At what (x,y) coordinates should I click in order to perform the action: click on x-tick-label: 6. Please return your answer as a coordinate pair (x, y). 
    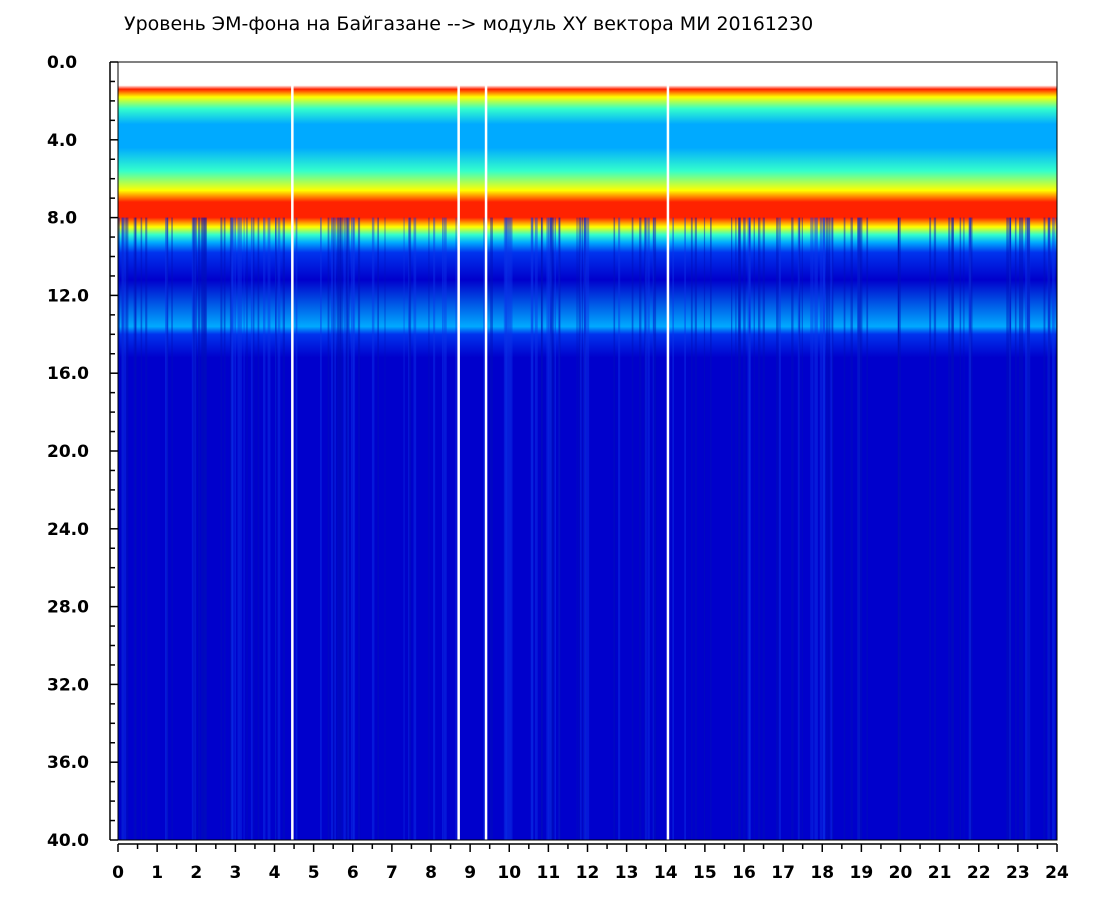
    Looking at the image, I should click on (353, 873).